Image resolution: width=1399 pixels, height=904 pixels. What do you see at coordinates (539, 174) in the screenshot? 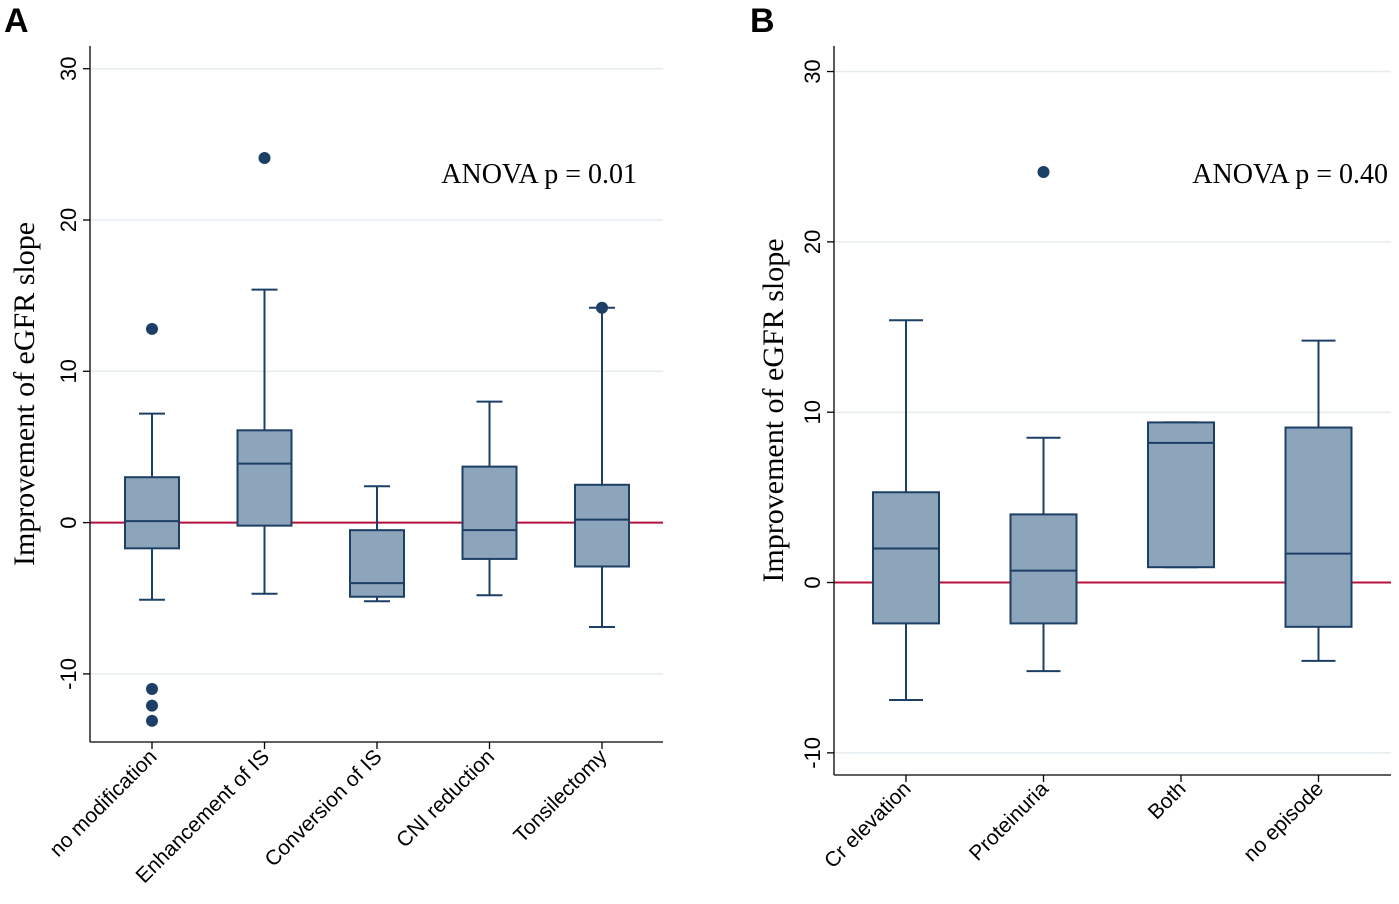
I see `anova-annotation: ANOVA p = 0.01` at bounding box center [539, 174].